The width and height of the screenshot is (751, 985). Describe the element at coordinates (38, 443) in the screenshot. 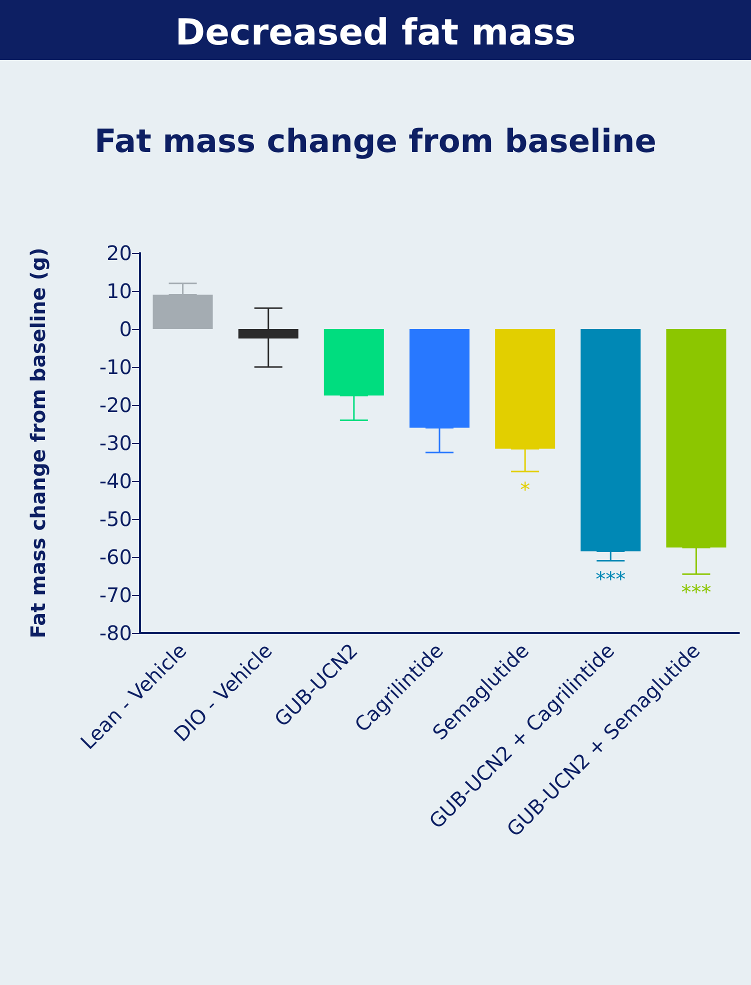

I see `y-axis-title: Fat mass change from baseline (g)` at that location.